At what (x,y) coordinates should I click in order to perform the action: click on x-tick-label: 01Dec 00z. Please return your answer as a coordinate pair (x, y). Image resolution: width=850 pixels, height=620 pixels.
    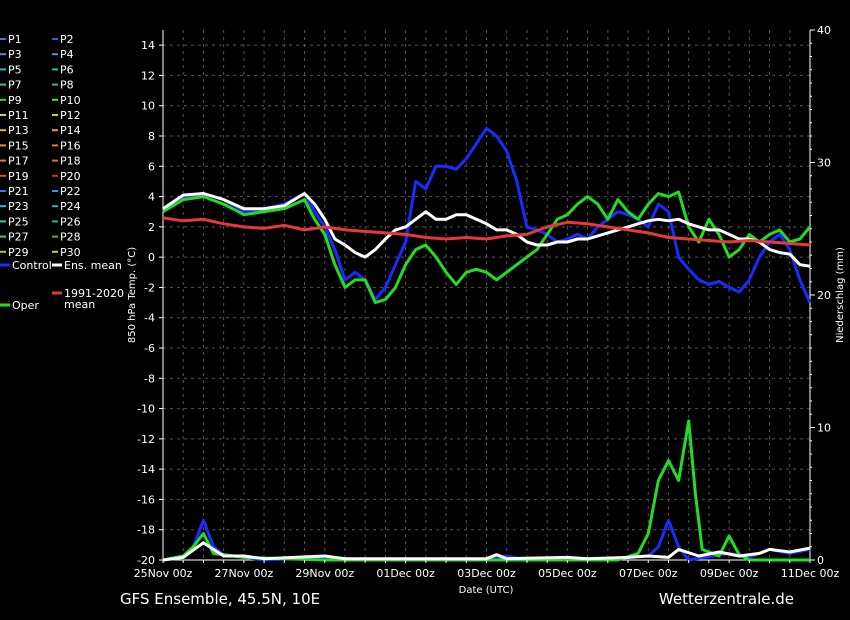
    Looking at the image, I should click on (405, 573).